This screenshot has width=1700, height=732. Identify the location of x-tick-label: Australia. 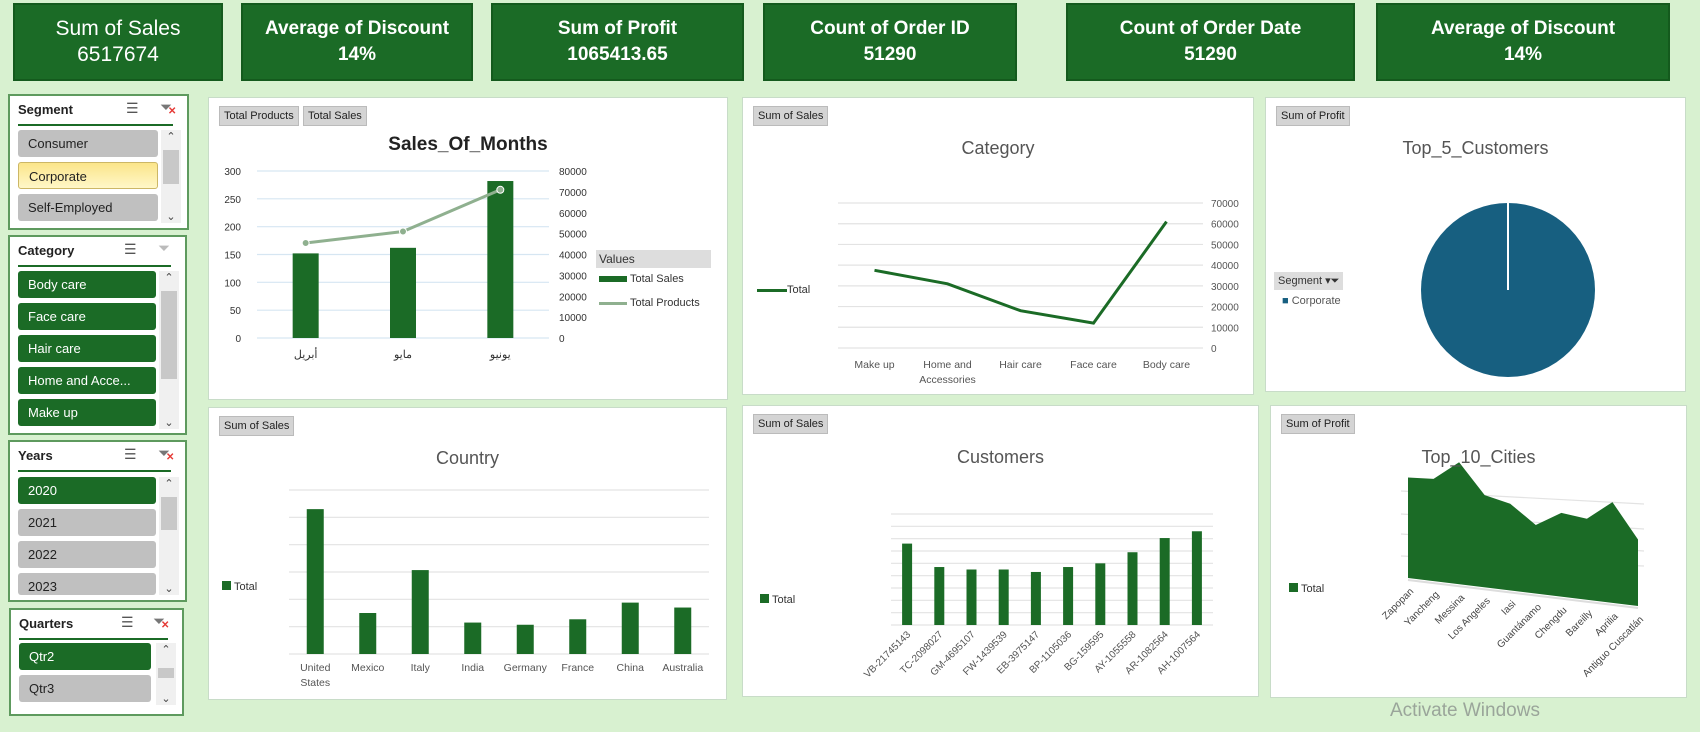
(682, 668).